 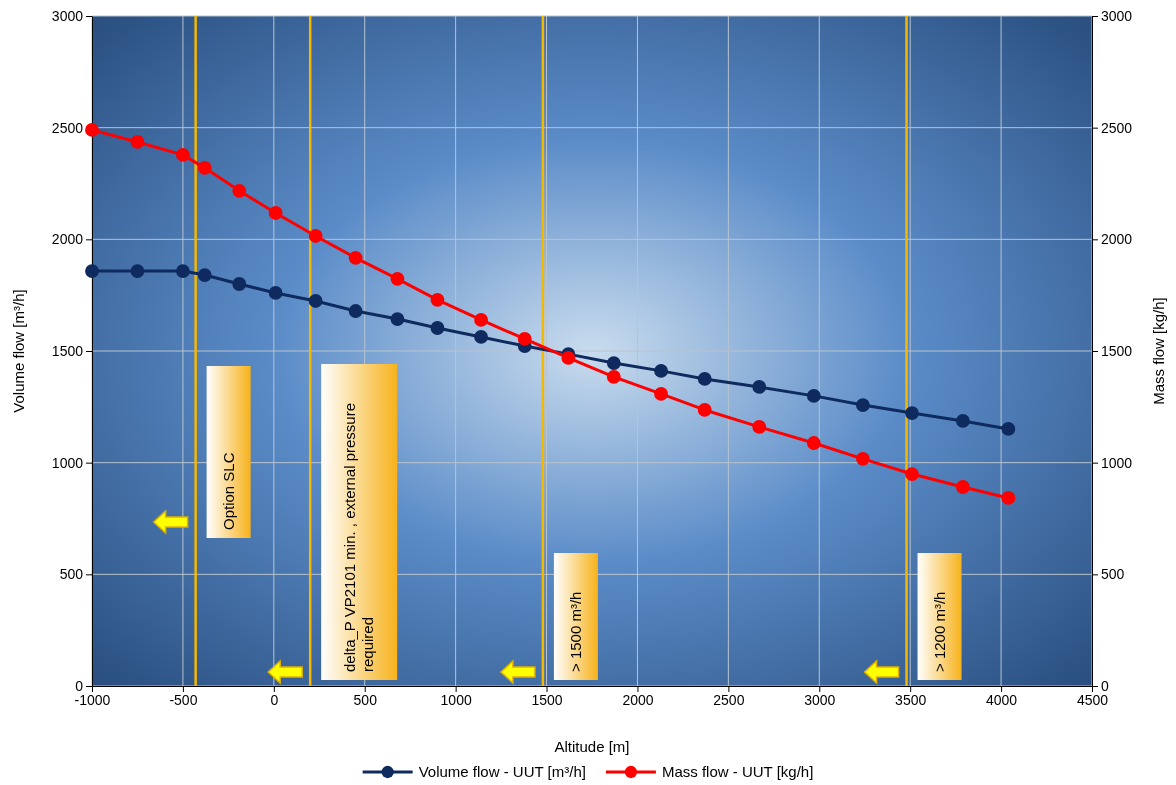 I want to click on y2-tick-label: 0, so click(x=1105, y=685).